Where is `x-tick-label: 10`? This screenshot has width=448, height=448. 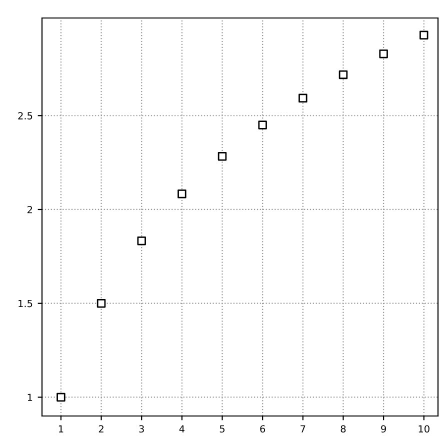
x-tick-label: 10 is located at coordinates (424, 429).